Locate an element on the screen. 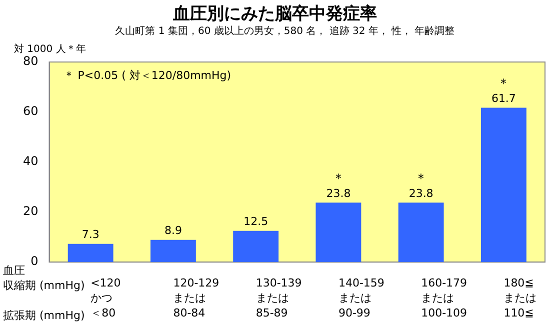 The image size is (550, 331). annotation: ＊ P<0.05 ( 対＜120/80mmHg) is located at coordinates (147, 75).